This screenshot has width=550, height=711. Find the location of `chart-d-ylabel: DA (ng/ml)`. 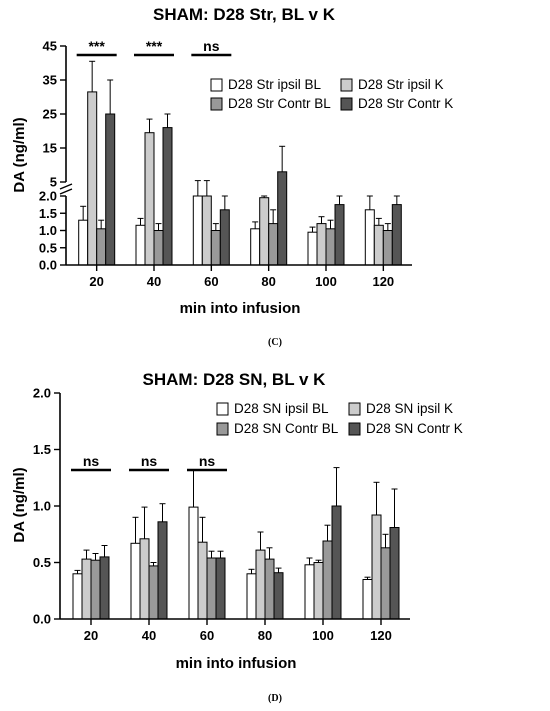

chart-d-ylabel: DA (ng/ml) is located at coordinates (19, 504).